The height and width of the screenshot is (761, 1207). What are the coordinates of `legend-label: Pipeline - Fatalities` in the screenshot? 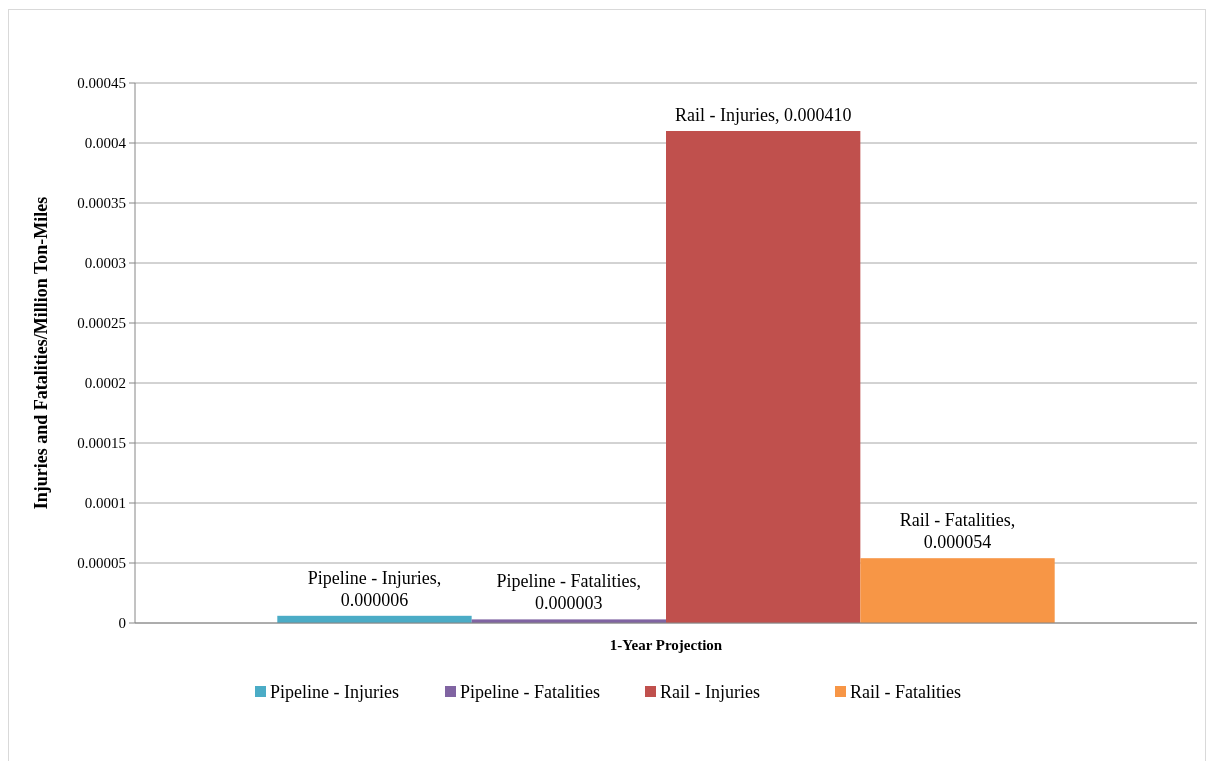 It's located at (530, 692).